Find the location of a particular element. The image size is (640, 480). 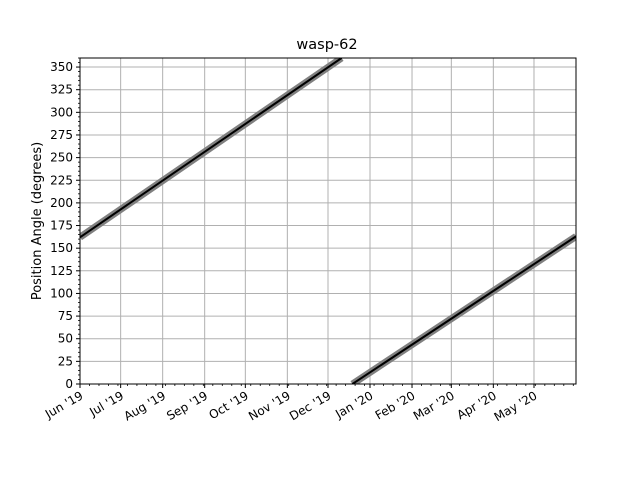

x-tick-label: Jun '19 is located at coordinates (63, 404).